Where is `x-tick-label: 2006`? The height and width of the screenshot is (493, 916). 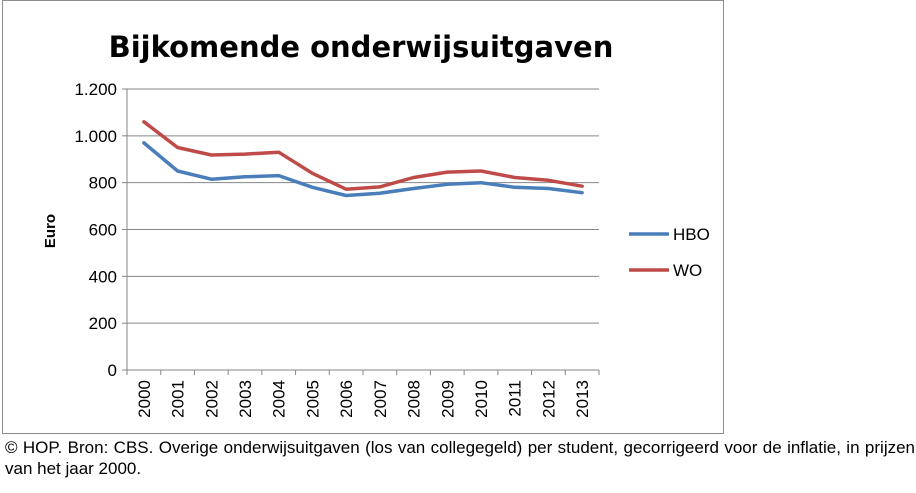
x-tick-label: 2006 is located at coordinates (346, 399).